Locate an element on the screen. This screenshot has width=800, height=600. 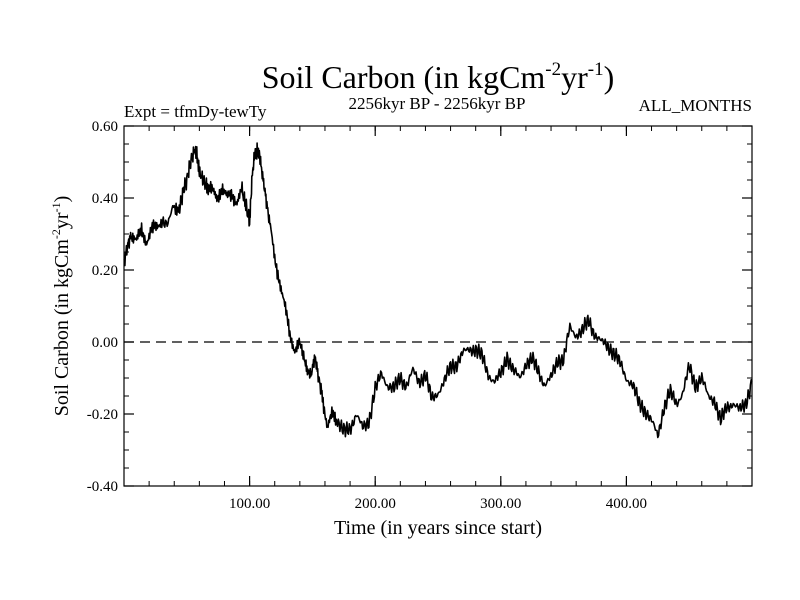
y-axis-label-sup1: -2 is located at coordinates (56, 234).